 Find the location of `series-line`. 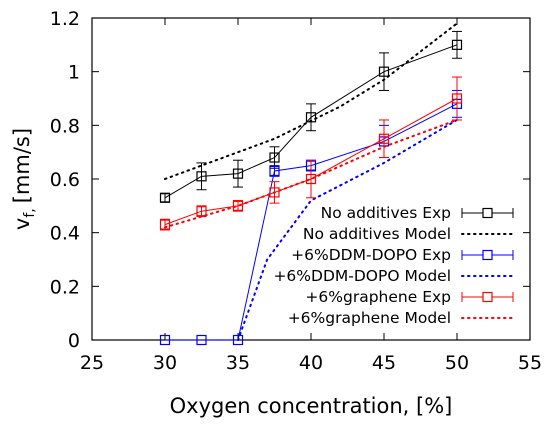

series-line is located at coordinates (311, 173).